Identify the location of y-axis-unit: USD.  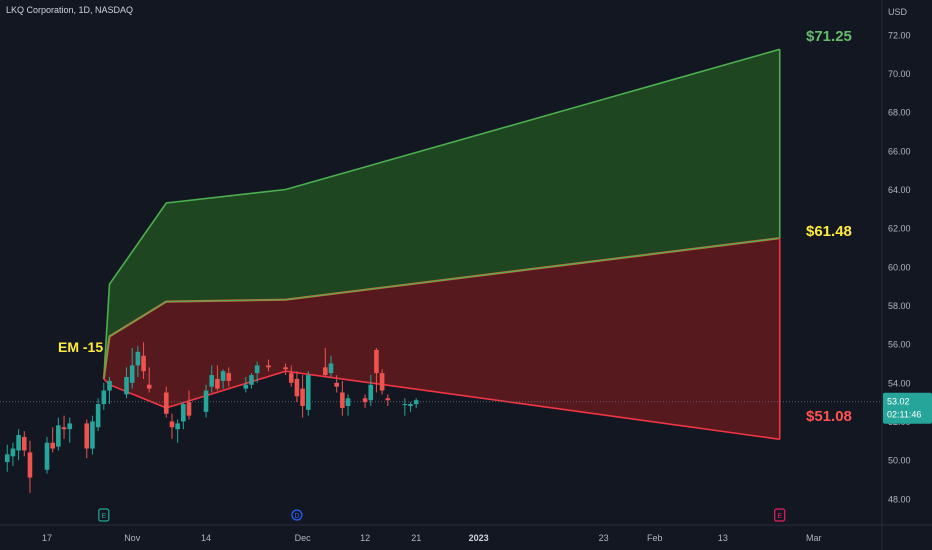
(898, 12).